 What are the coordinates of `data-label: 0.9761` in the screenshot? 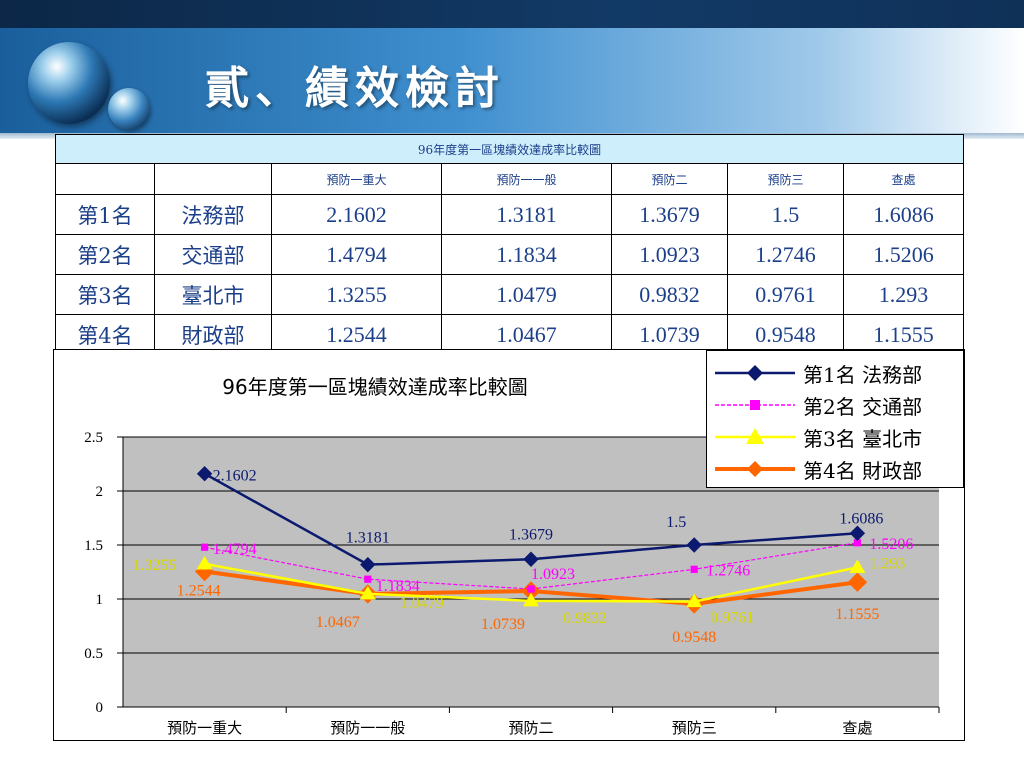 It's located at (732, 618).